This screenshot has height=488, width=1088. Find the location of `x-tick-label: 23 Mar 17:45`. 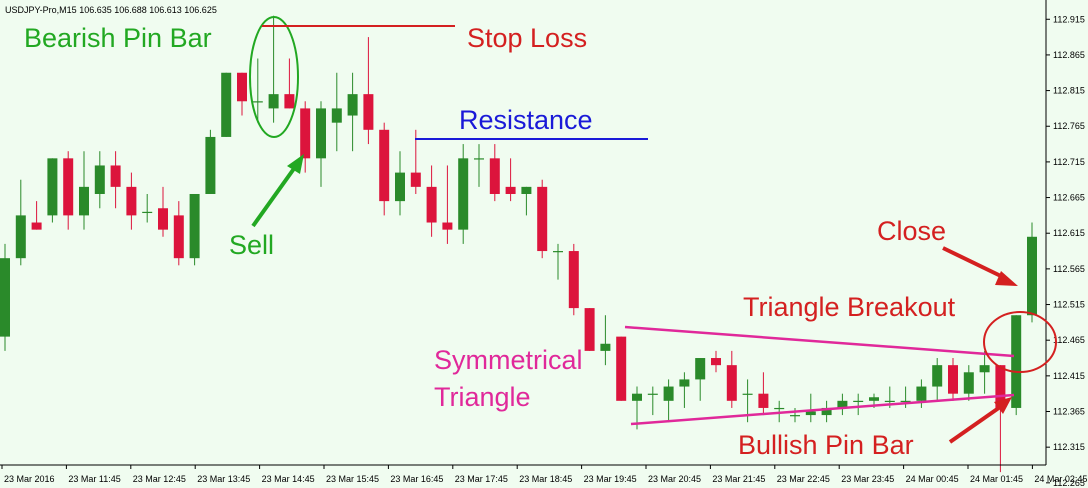

x-tick-label: 23 Mar 17:45 is located at coordinates (481, 479).